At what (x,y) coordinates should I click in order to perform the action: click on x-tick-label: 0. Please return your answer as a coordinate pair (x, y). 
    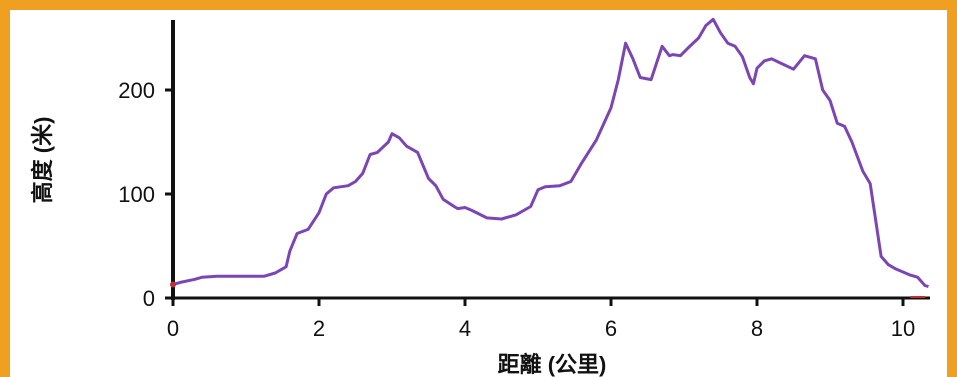
    Looking at the image, I should click on (173, 328).